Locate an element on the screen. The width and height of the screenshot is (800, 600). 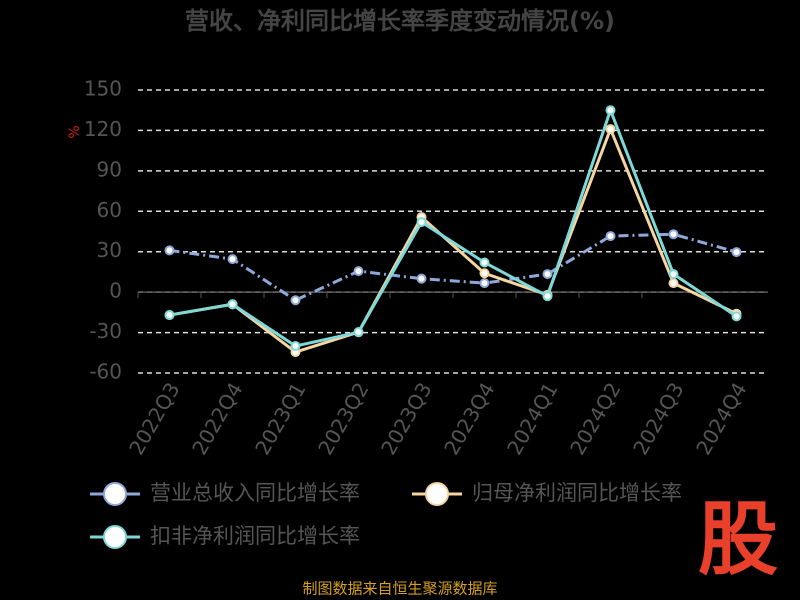
y-tick-label: 30 is located at coordinates (109, 250).